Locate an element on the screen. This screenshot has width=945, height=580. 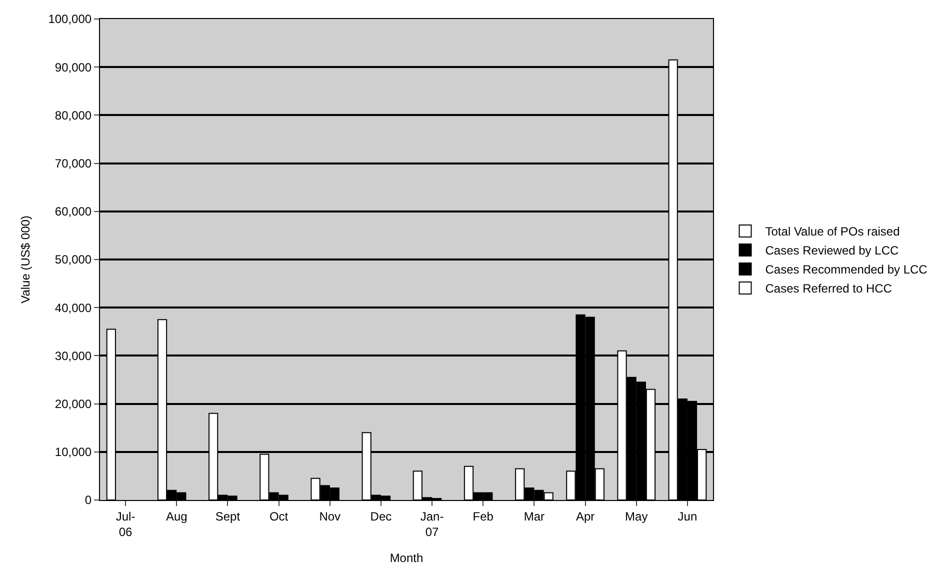
y-tick-label: 30,000 is located at coordinates (73, 355).